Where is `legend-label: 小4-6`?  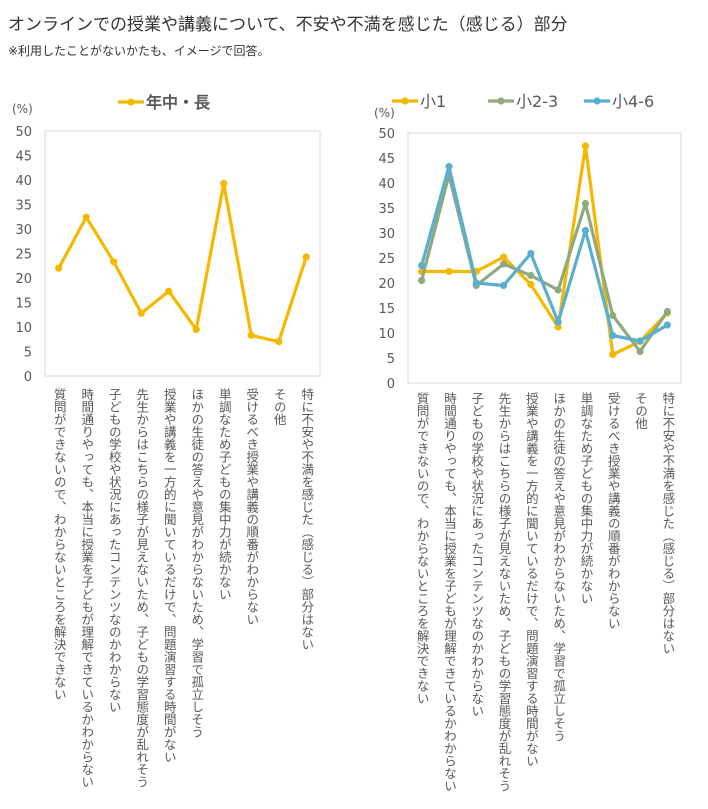 legend-label: 小4-6 is located at coordinates (633, 101).